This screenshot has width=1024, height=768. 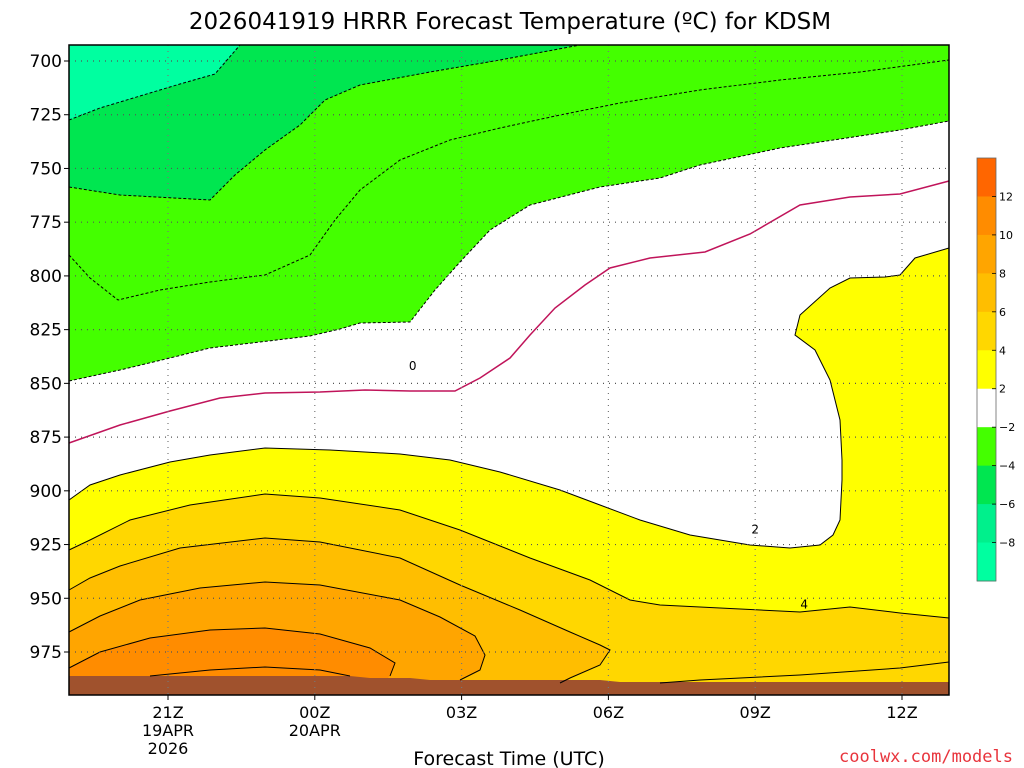 What do you see at coordinates (461, 712) in the screenshot?
I see `time-tick-label: 03Z` at bounding box center [461, 712].